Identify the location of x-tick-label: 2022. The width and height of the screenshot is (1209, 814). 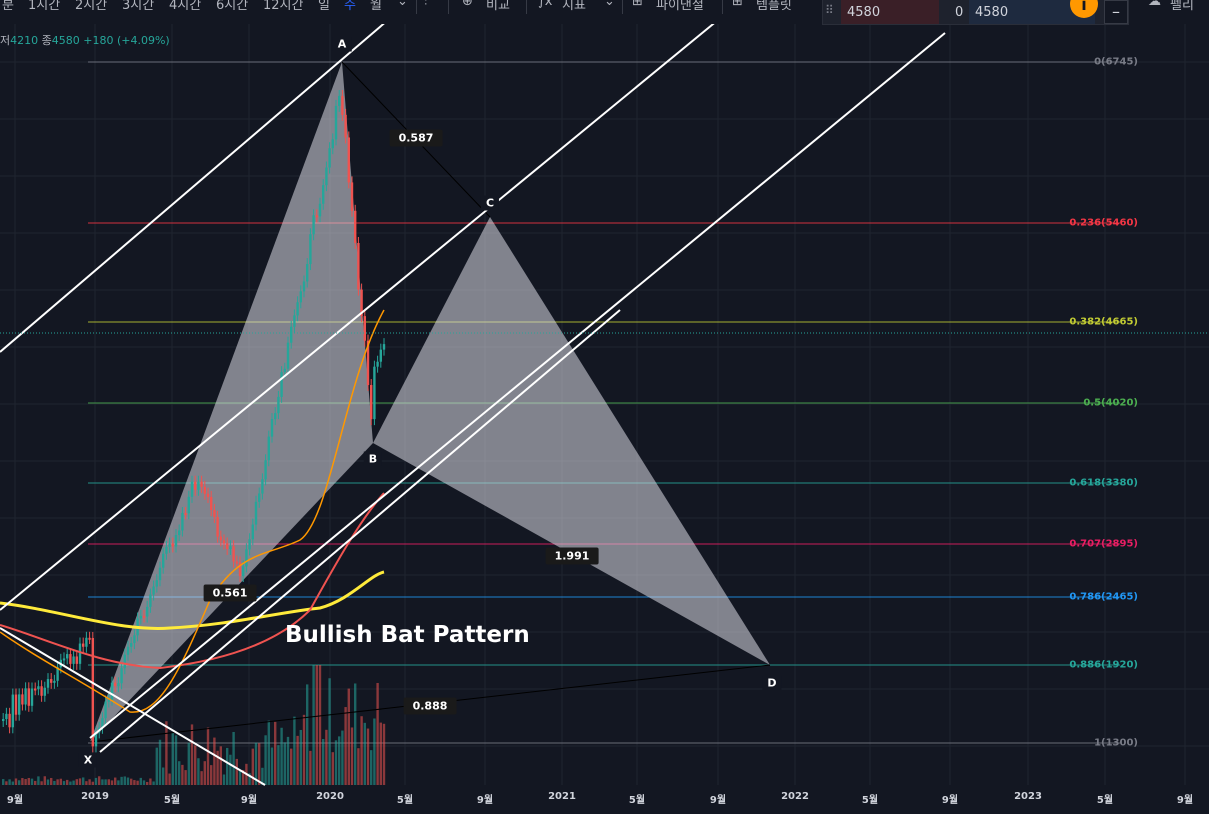
(795, 796).